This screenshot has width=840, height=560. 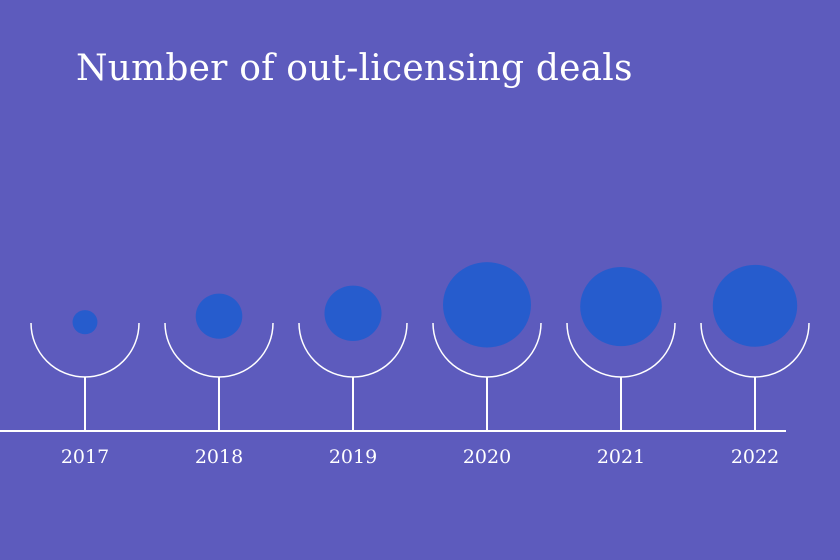 What do you see at coordinates (435, 305) in the screenshot?
I see `bubbles-layer` at bounding box center [435, 305].